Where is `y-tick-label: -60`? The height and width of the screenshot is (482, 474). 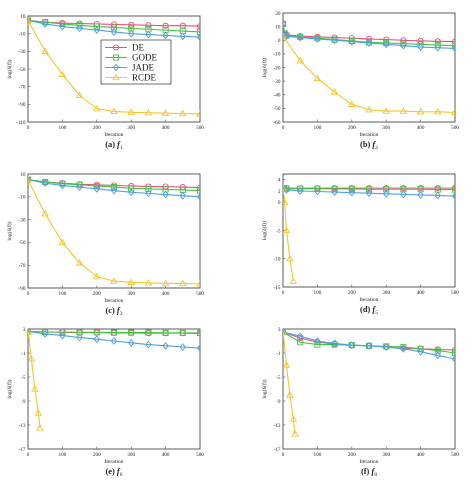 y-tick-label: -60 is located at coordinates (277, 123).